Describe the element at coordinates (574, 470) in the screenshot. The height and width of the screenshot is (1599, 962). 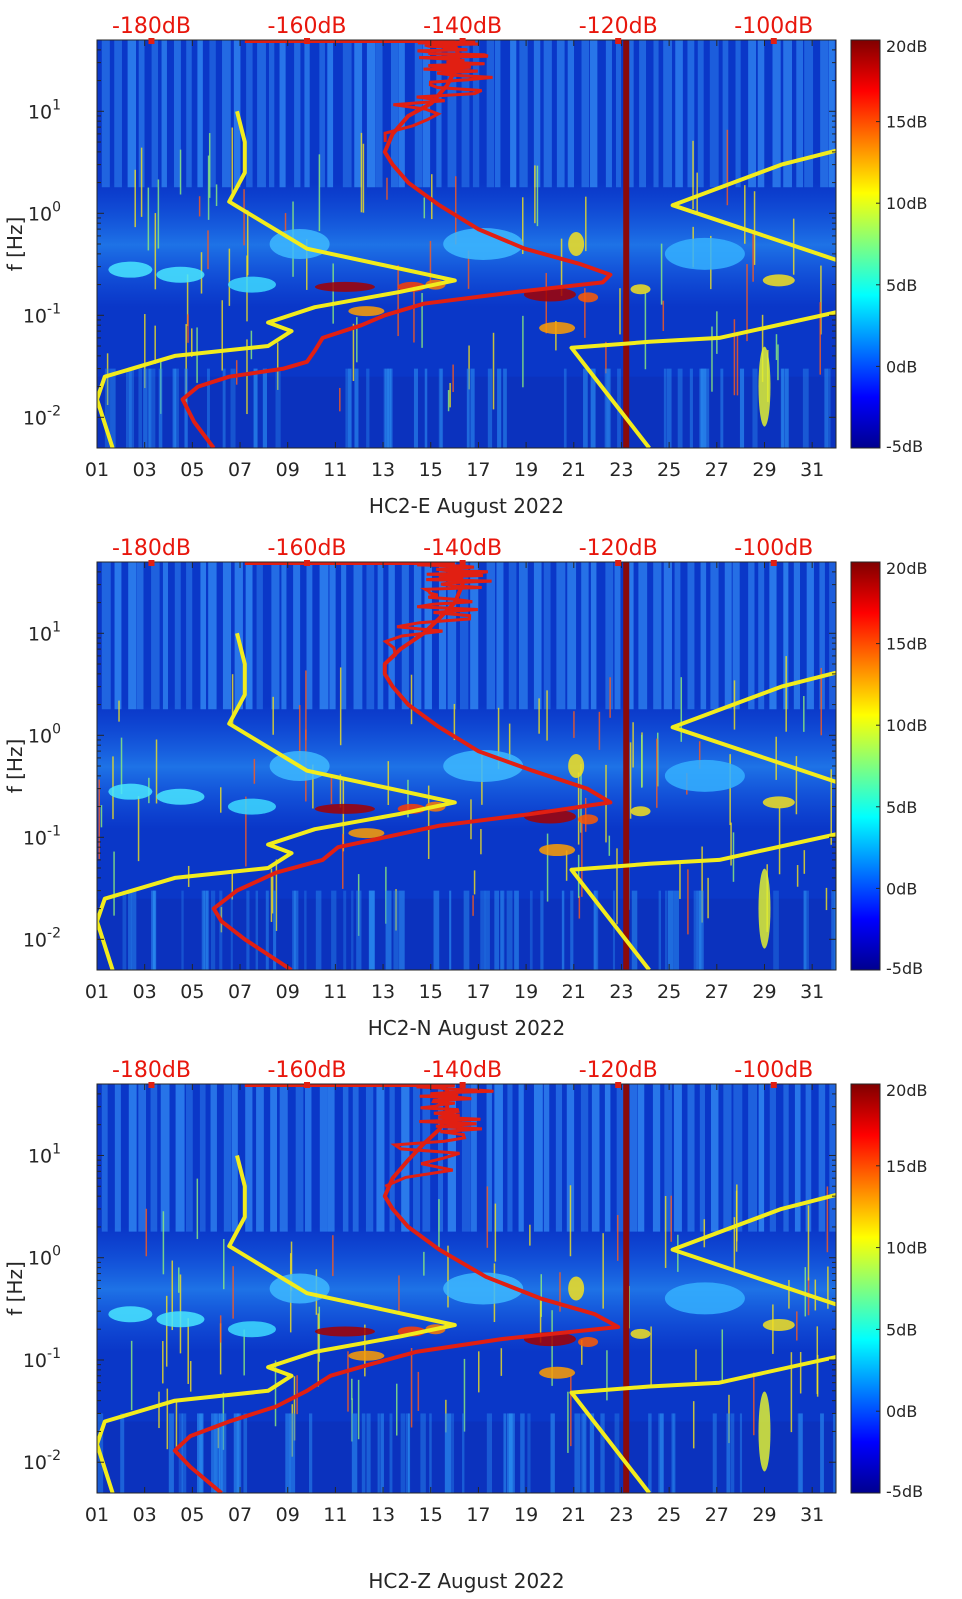
I see `x-tick-label: 21` at that location.